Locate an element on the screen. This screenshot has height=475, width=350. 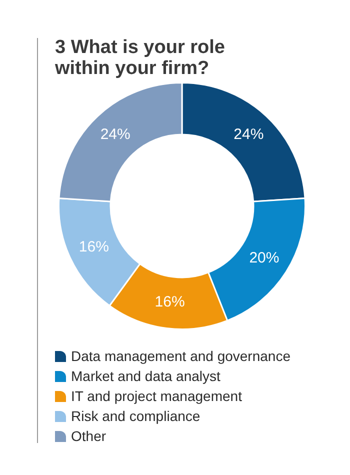
legend-label: IT and project management is located at coordinates (156, 396).